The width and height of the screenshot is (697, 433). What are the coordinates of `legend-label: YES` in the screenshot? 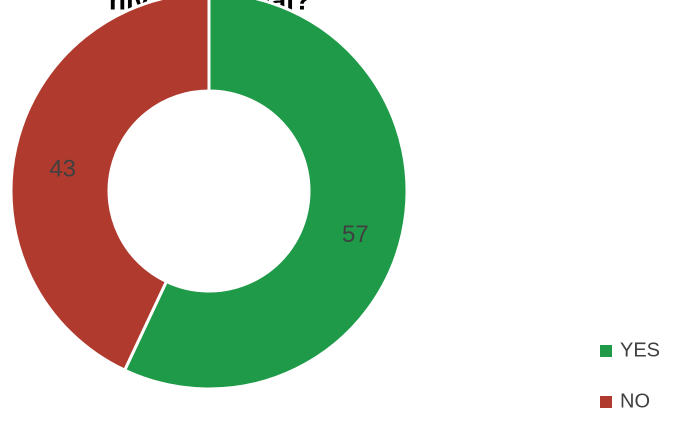 It's located at (640, 350).